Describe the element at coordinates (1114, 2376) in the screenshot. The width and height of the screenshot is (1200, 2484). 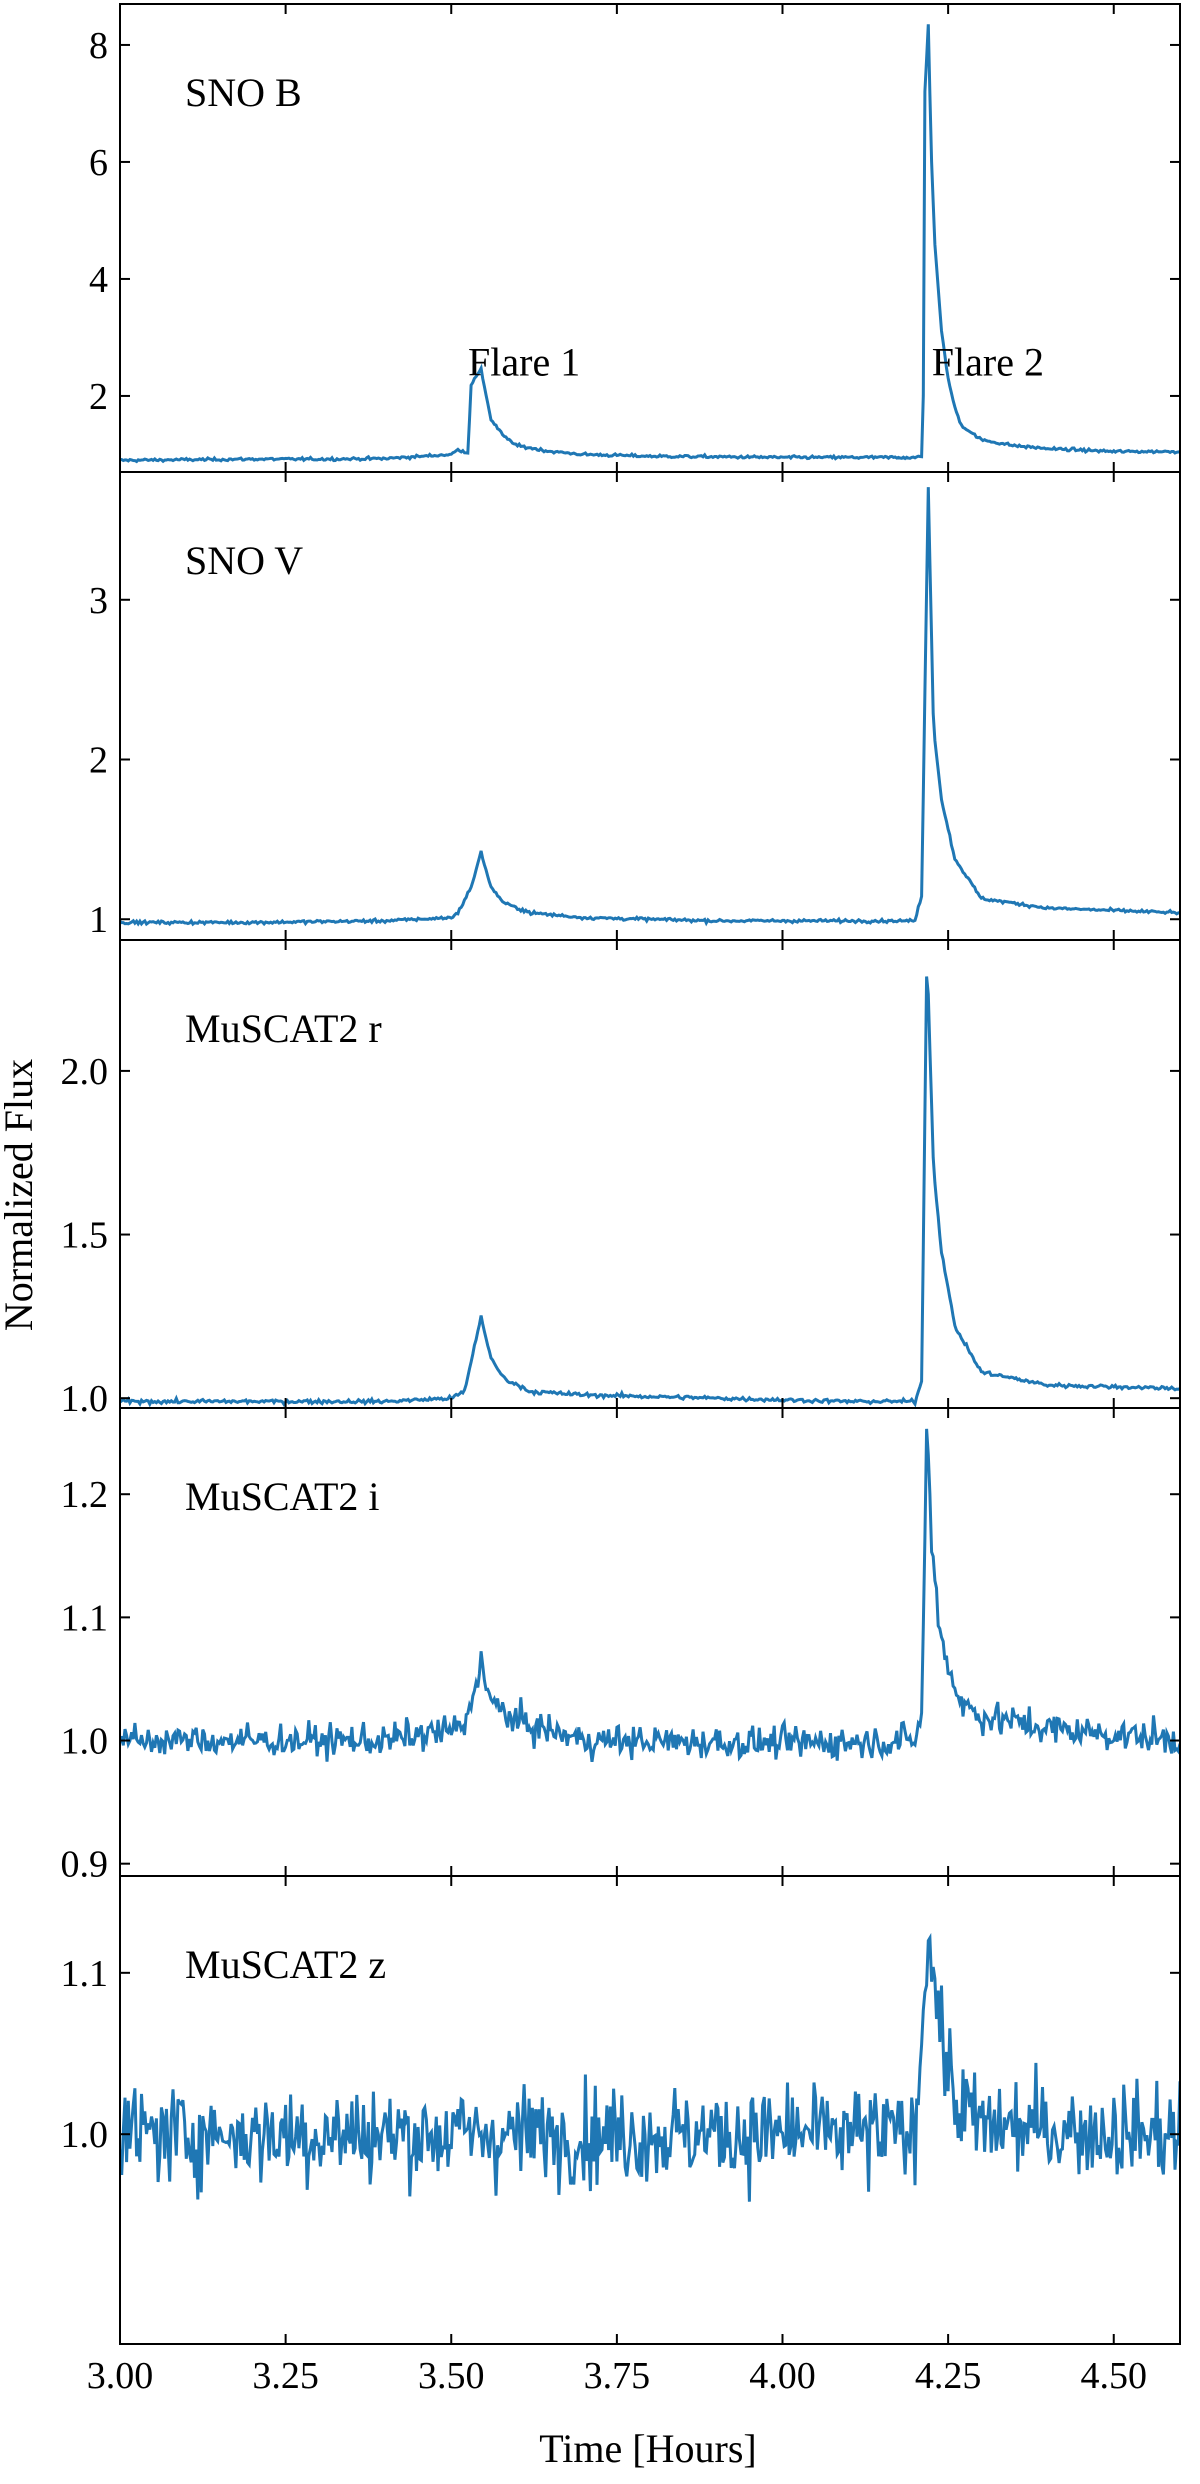
I see `x-tick-label: 4.50` at that location.